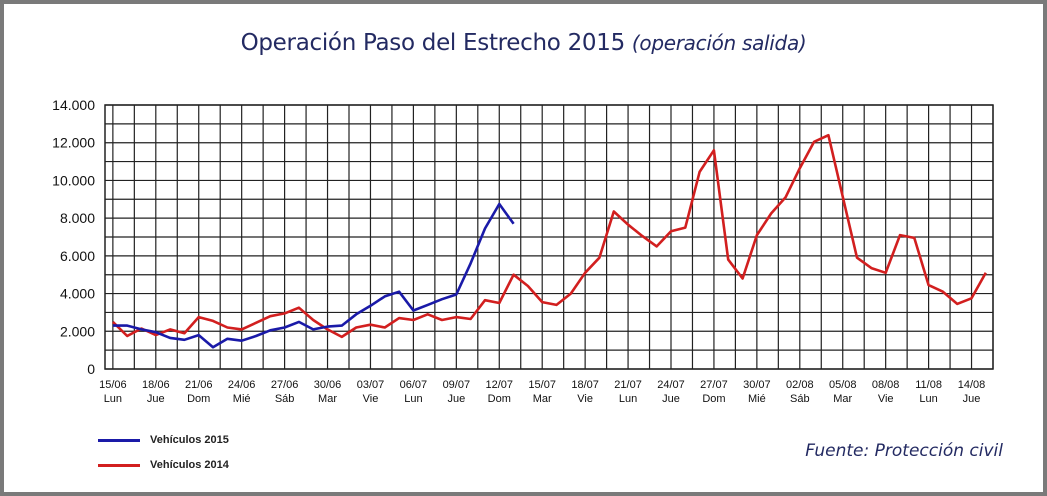 Image resolution: width=1047 pixels, height=496 pixels. I want to click on y-tick-label: 14.000, so click(73, 105).